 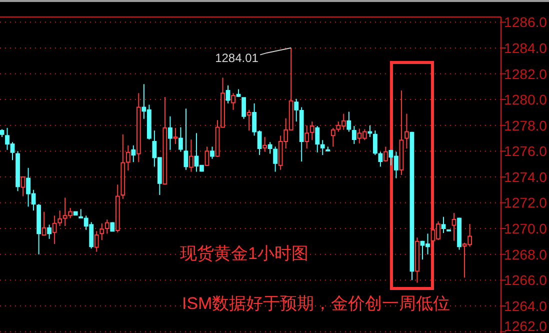 What do you see at coordinates (526, 254) in the screenshot?
I see `y-tick-label: 1268.0` at bounding box center [526, 254].